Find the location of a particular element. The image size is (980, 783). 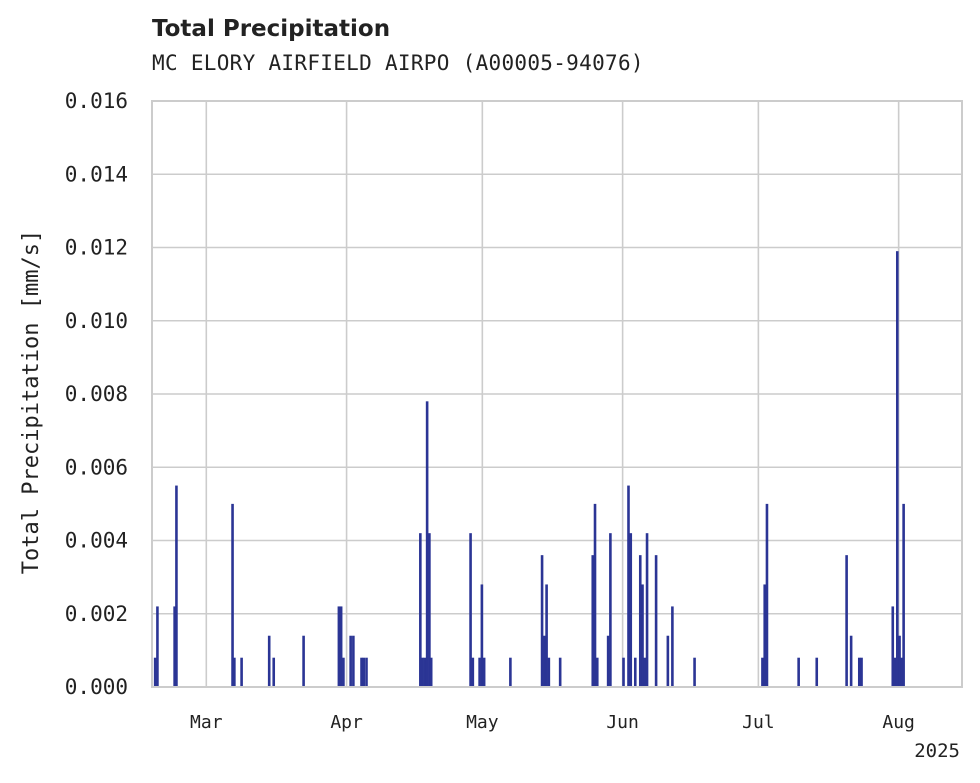

x-axis-year-label: 2025 is located at coordinates (937, 751).